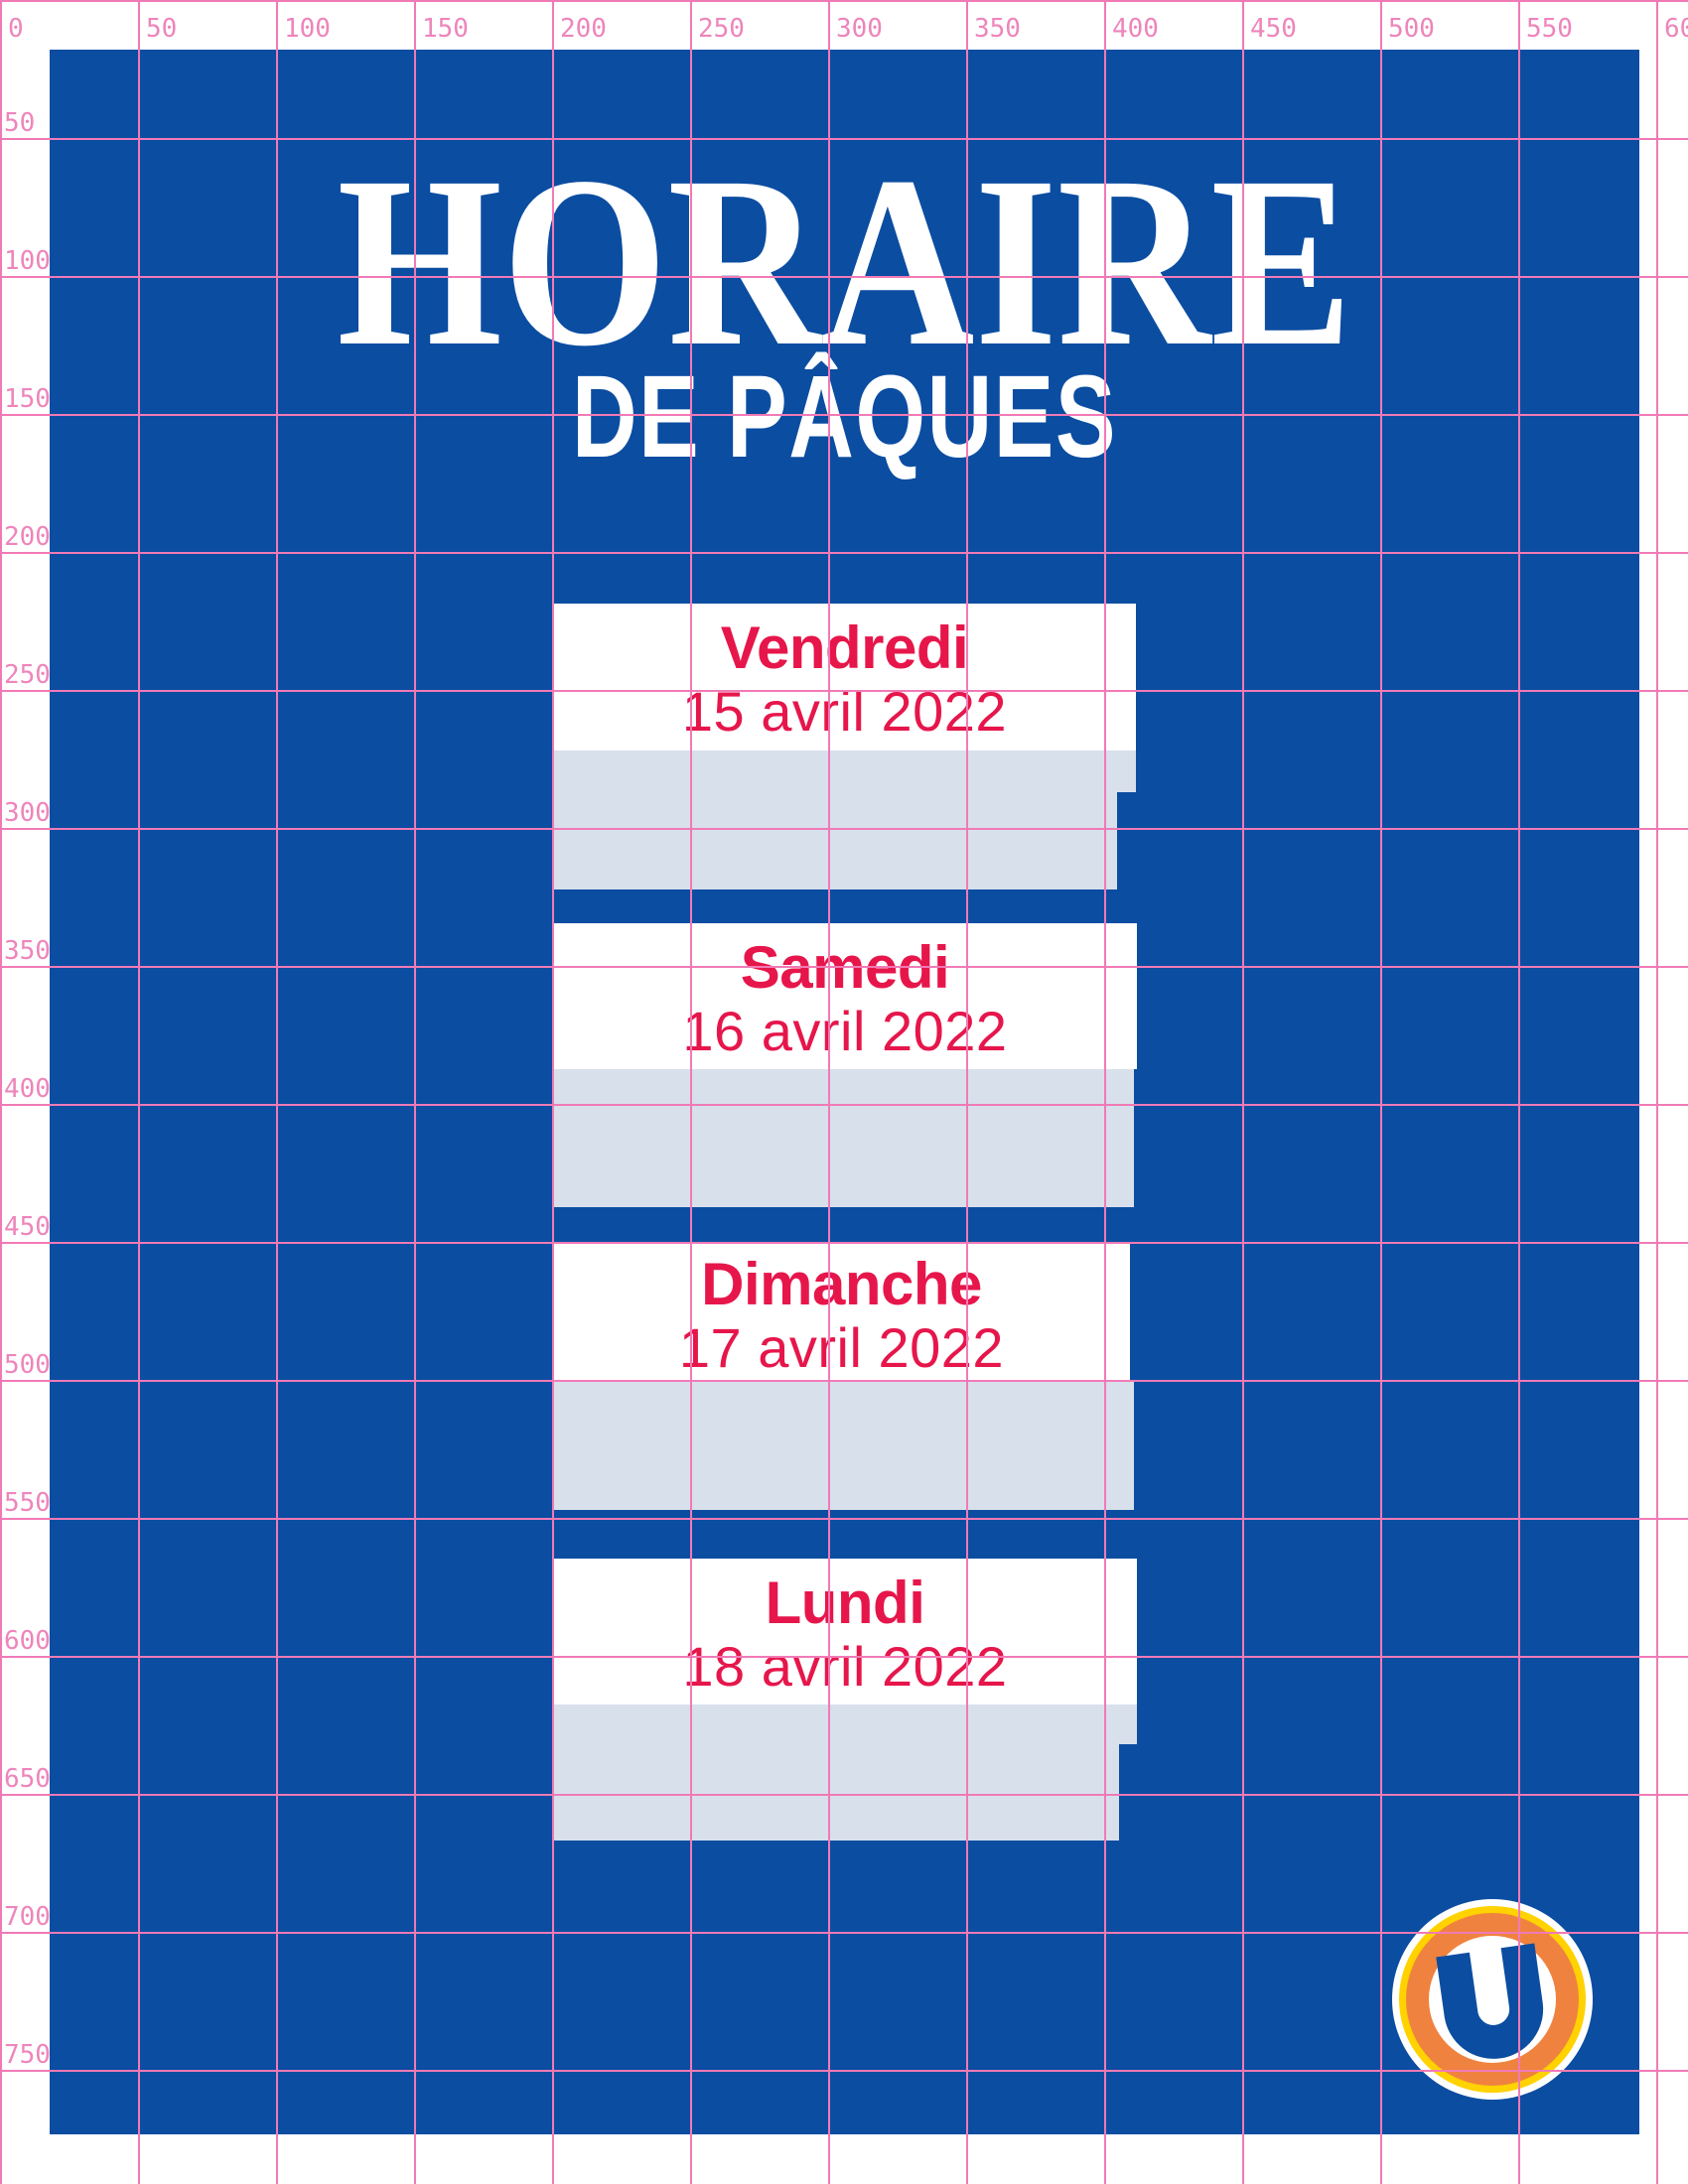 Image resolution: width=1688 pixels, height=2184 pixels. Describe the element at coordinates (27, 1779) in the screenshot. I see `ruler-label-left-650: 650` at that location.